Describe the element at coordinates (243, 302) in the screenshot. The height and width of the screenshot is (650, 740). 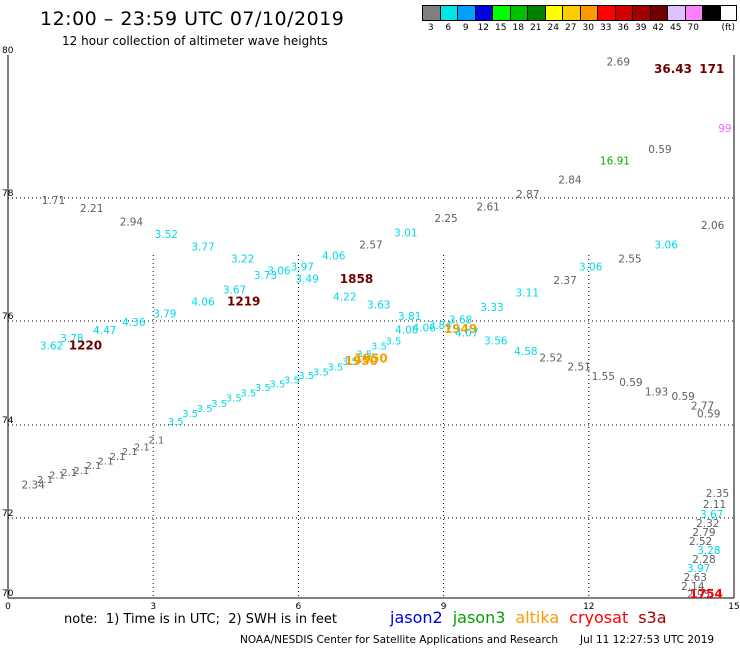
I see `wave-height-label: 1219` at that location.